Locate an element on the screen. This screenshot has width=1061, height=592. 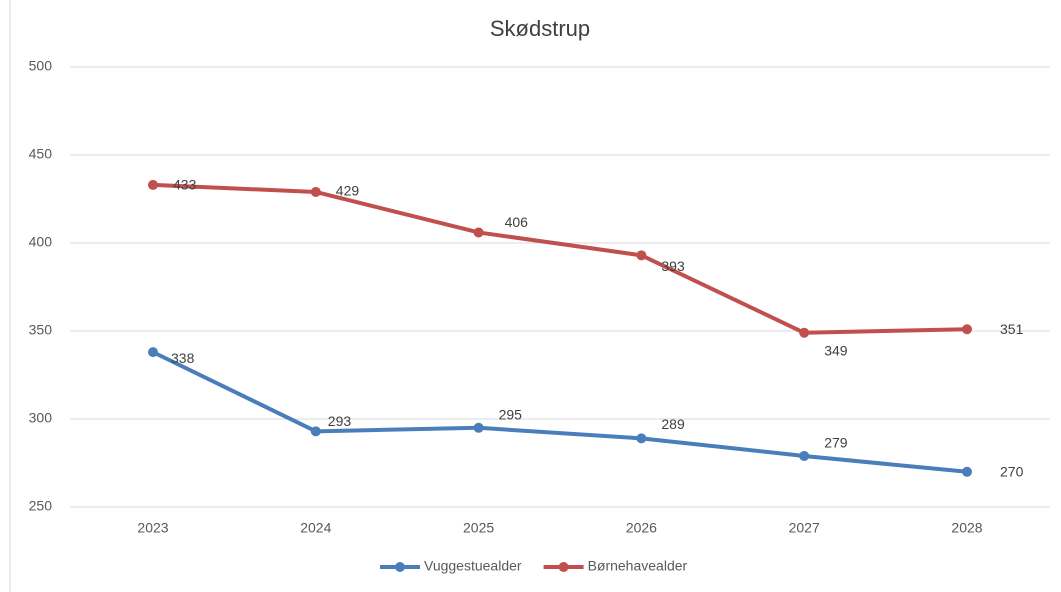
chart-title: Skødstrup is located at coordinates (540, 28).